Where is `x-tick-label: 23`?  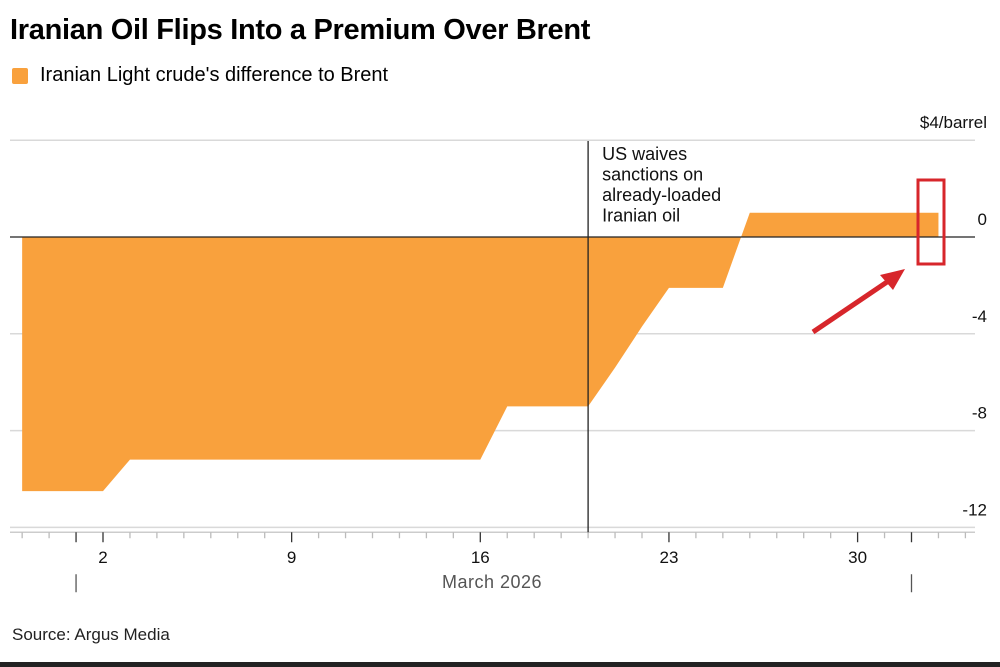 x-tick-label: 23 is located at coordinates (668, 557).